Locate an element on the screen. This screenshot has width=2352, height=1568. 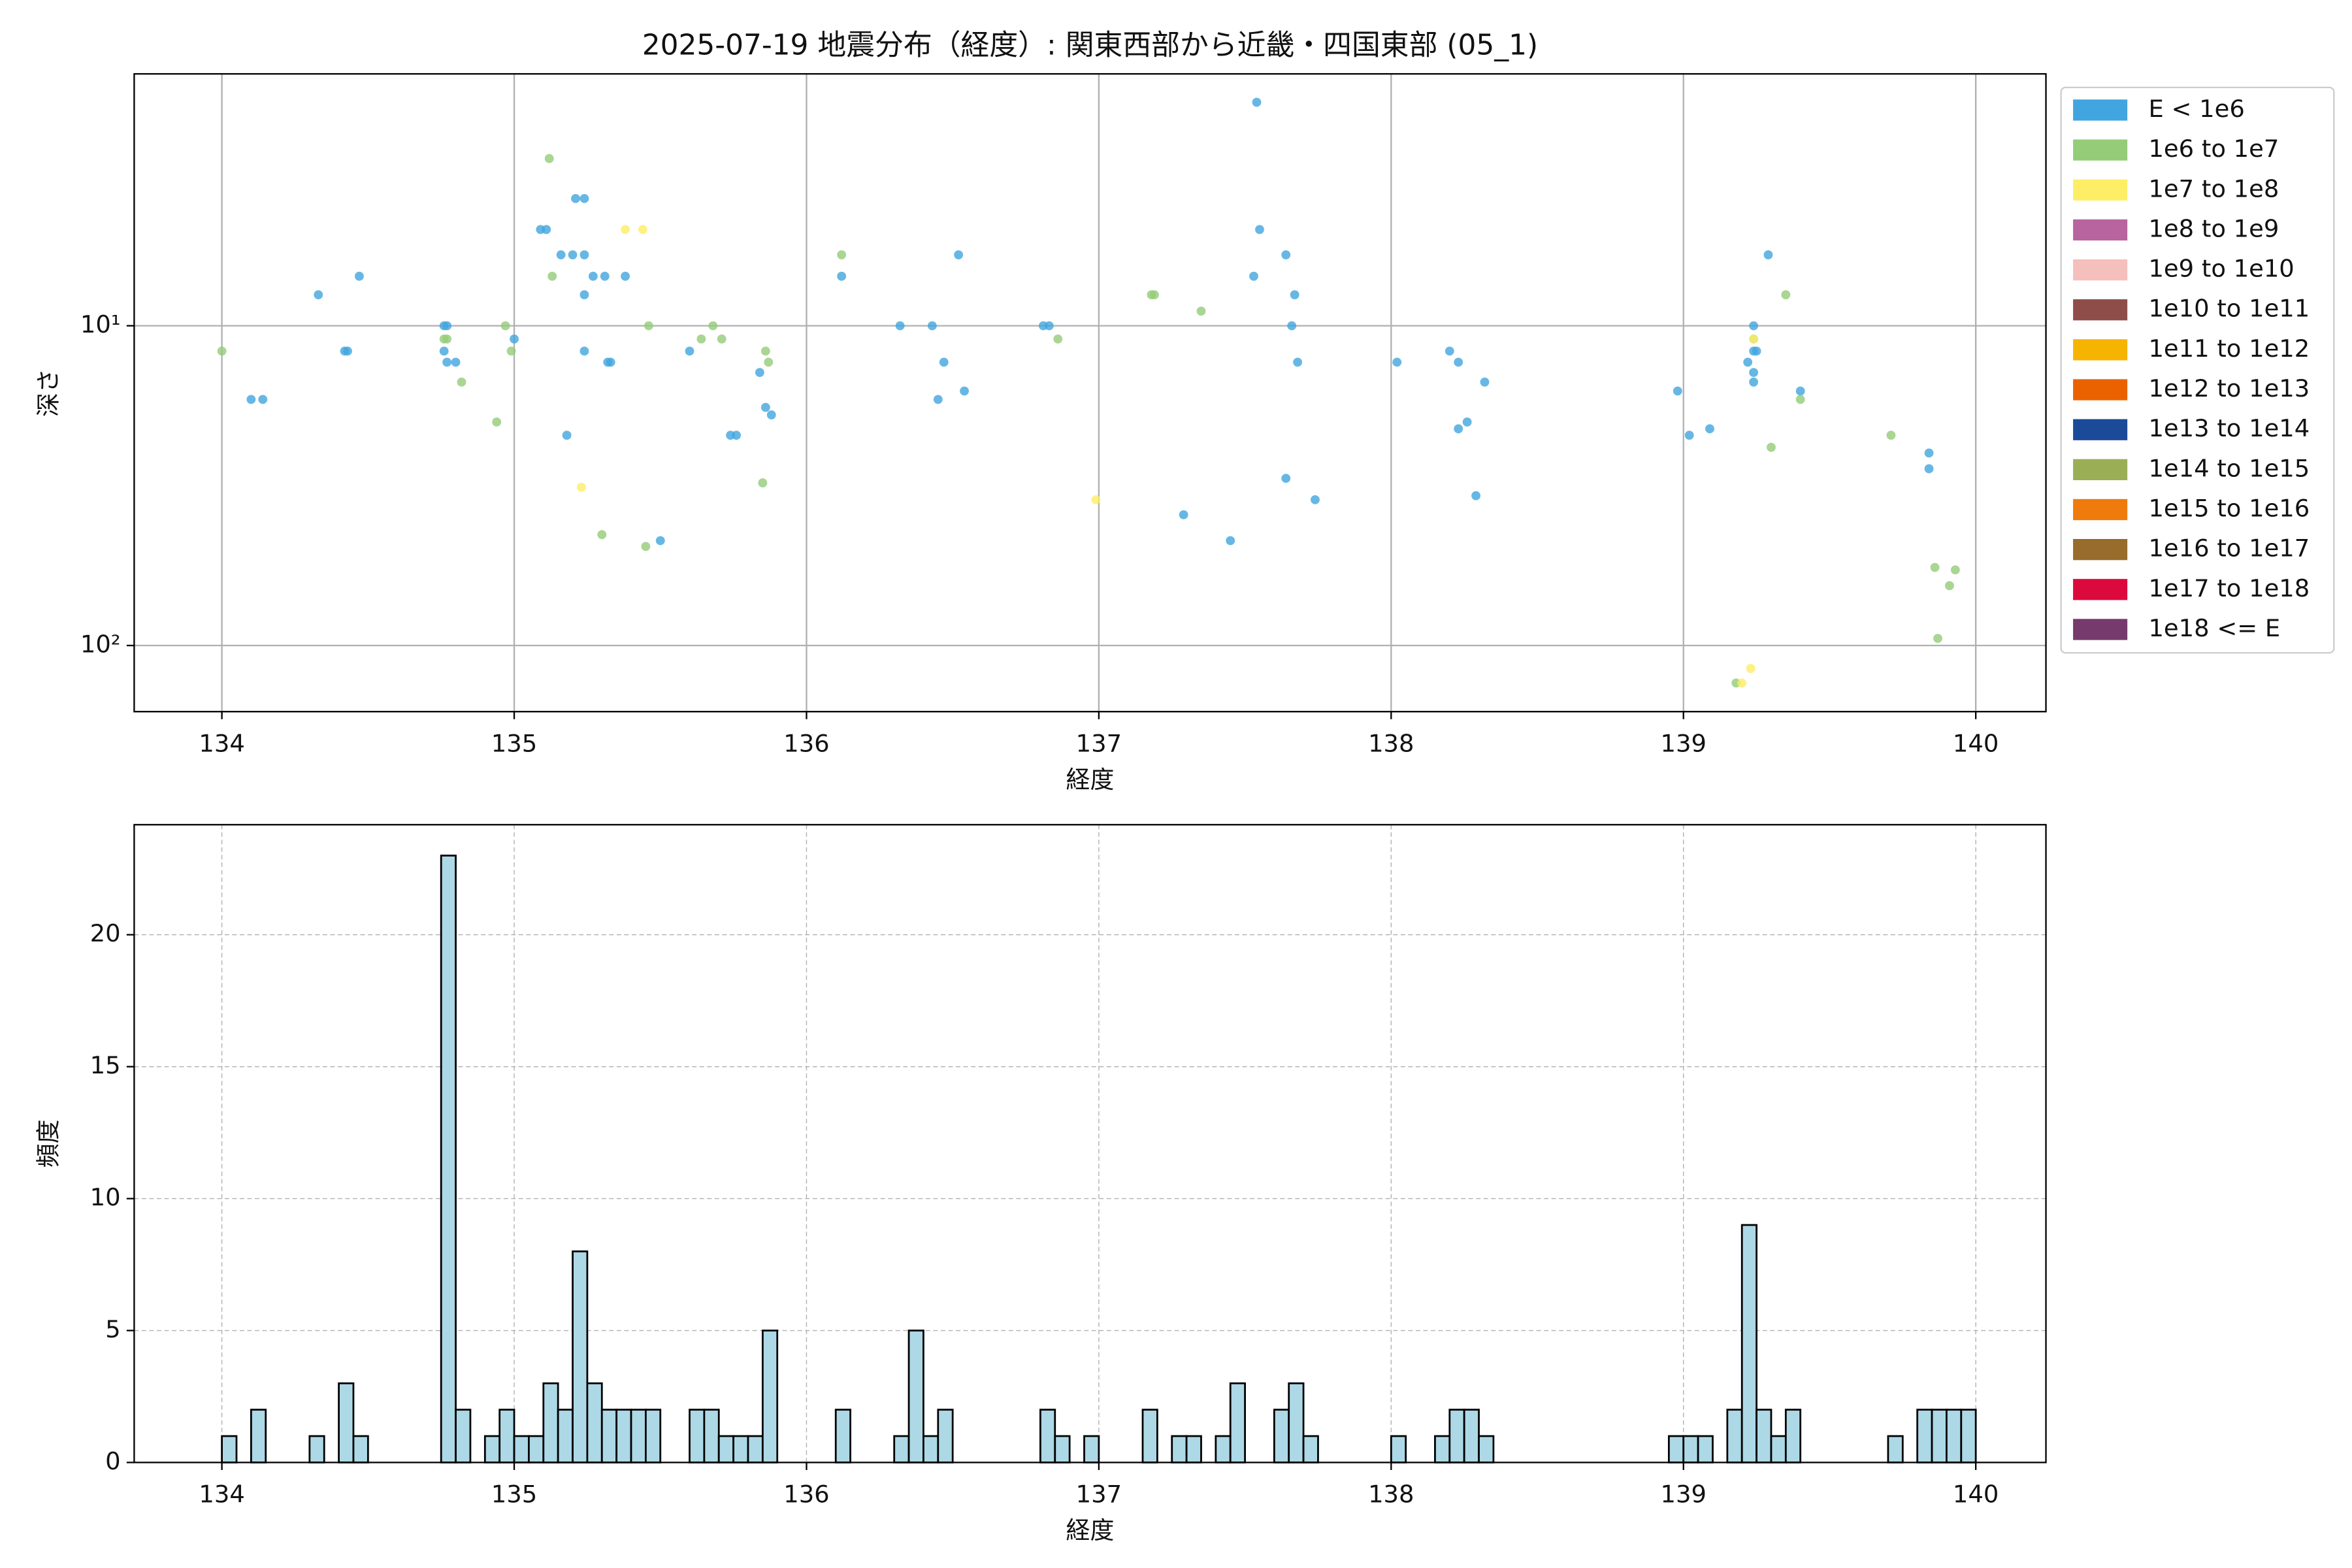
x-tick-label: 136 is located at coordinates (806, 744).